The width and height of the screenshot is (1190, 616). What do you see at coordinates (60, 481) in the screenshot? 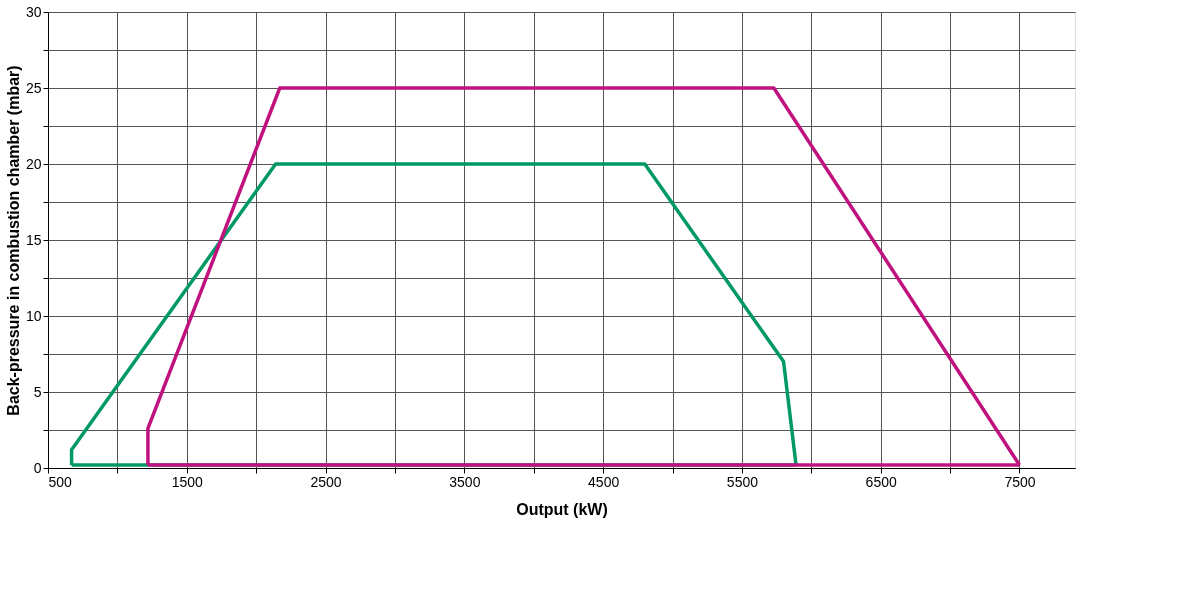
I see `x-tick-label: 500` at bounding box center [60, 481].